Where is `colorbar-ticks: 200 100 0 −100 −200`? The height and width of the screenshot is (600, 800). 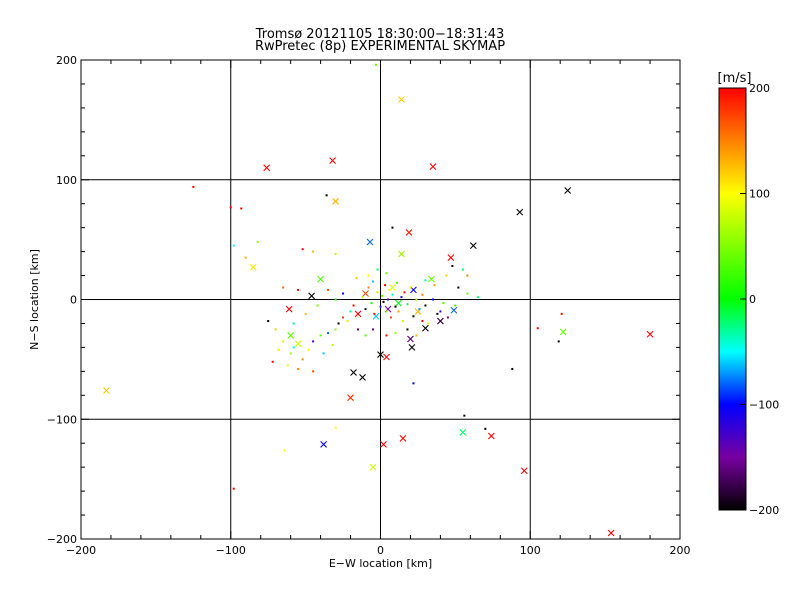 colorbar-ticks: 200 100 0 −100 −200 is located at coordinates (759, 299).